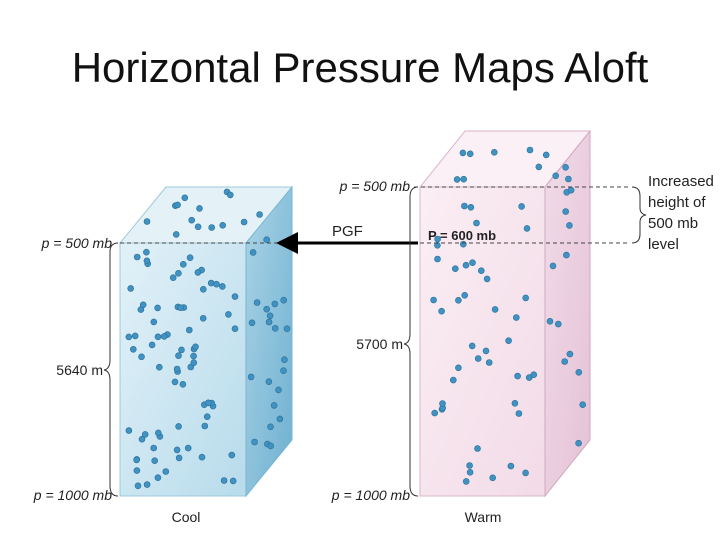 The width and height of the screenshot is (720, 540). What do you see at coordinates (567, 313) in the screenshot?
I see `warm-column-side` at bounding box center [567, 313].